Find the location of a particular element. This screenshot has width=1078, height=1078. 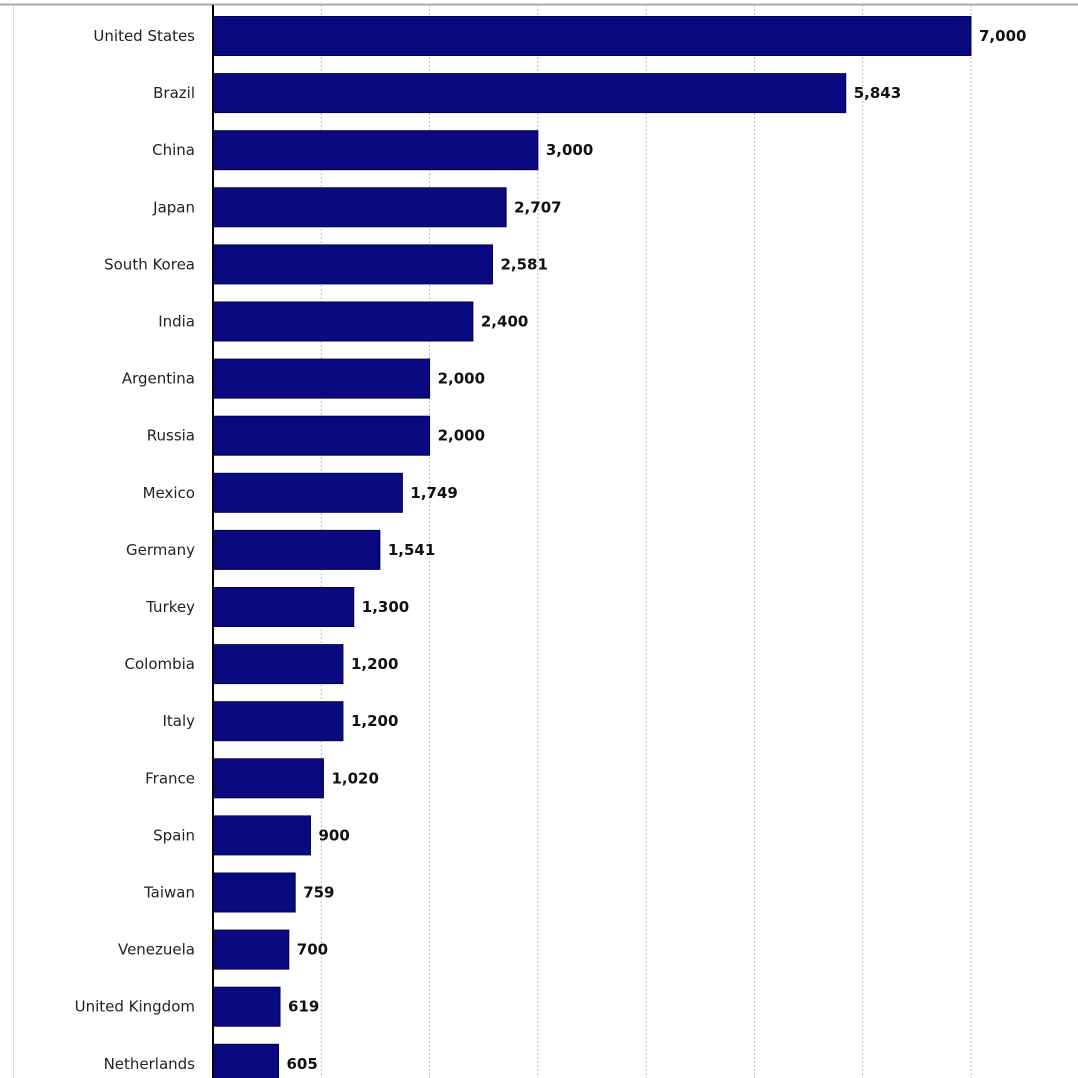

value-label: 2,707 is located at coordinates (537, 207).